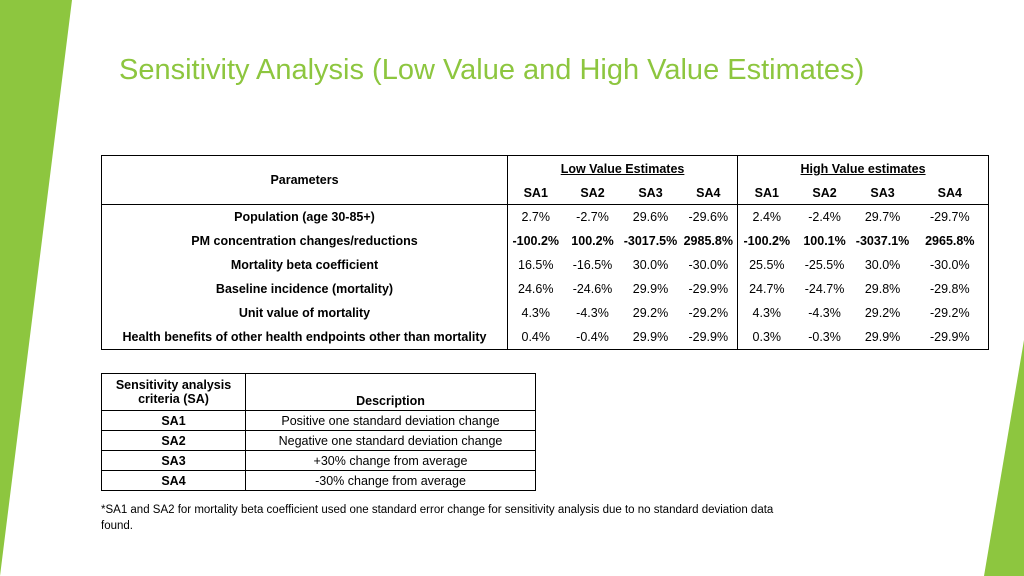 This screenshot has height=576, width=1024. Describe the element at coordinates (824, 289) in the screenshot. I see `value-cell: -24.7%` at that location.